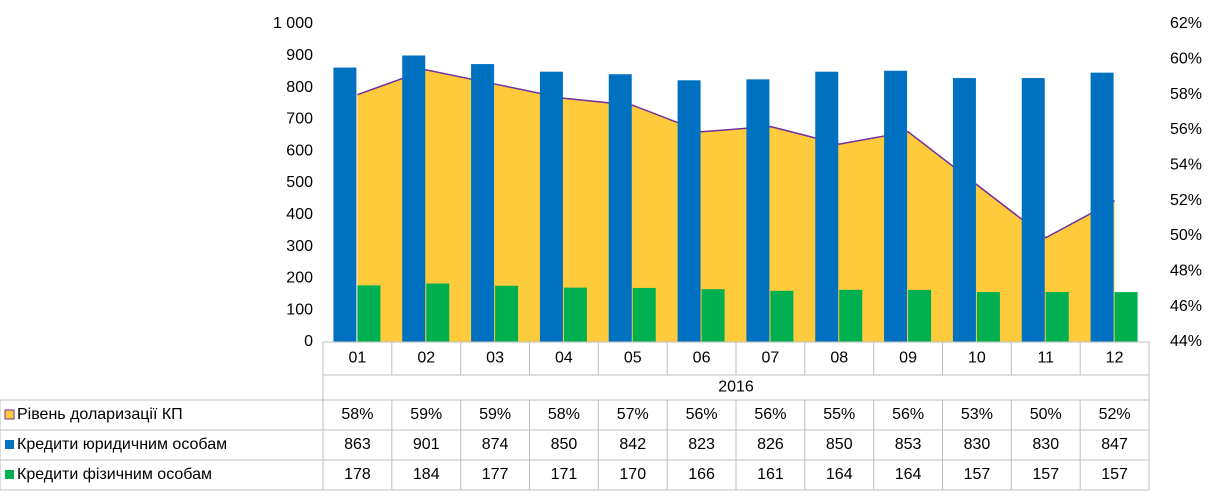 The width and height of the screenshot is (1217, 503). I want to click on x-tick-label: 05, so click(633, 358).